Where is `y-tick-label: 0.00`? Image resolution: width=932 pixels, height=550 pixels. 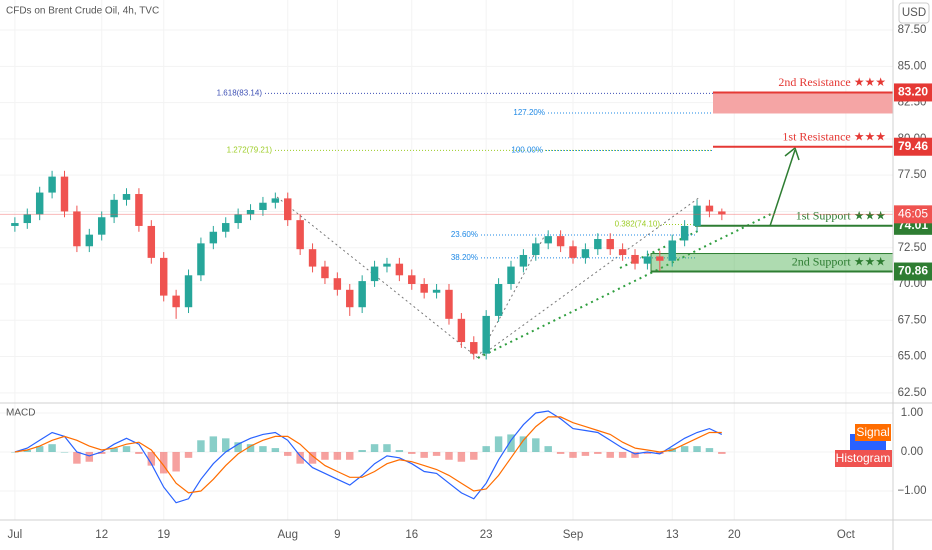 y-tick-label: 0.00 is located at coordinates (912, 452).